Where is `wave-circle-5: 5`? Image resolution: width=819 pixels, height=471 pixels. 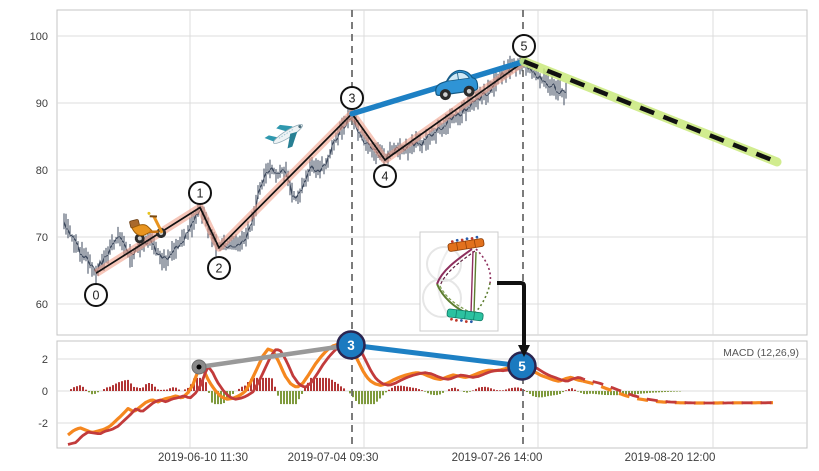 wave-circle-5: 5 is located at coordinates (524, 46).